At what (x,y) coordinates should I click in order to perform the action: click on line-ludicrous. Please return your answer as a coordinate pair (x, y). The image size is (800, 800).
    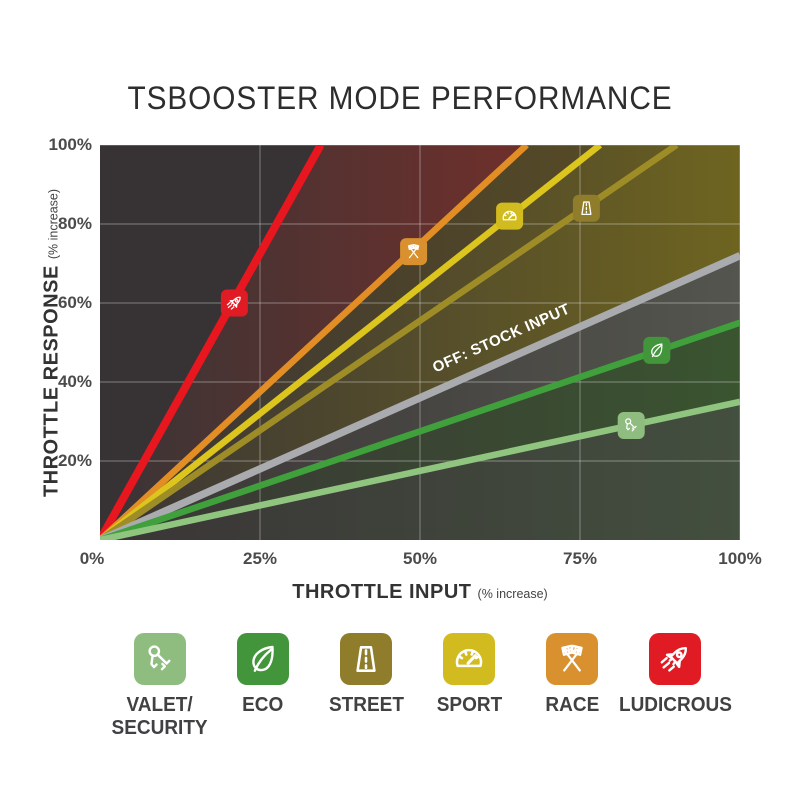
    Looking at the image, I should click on (210, 342).